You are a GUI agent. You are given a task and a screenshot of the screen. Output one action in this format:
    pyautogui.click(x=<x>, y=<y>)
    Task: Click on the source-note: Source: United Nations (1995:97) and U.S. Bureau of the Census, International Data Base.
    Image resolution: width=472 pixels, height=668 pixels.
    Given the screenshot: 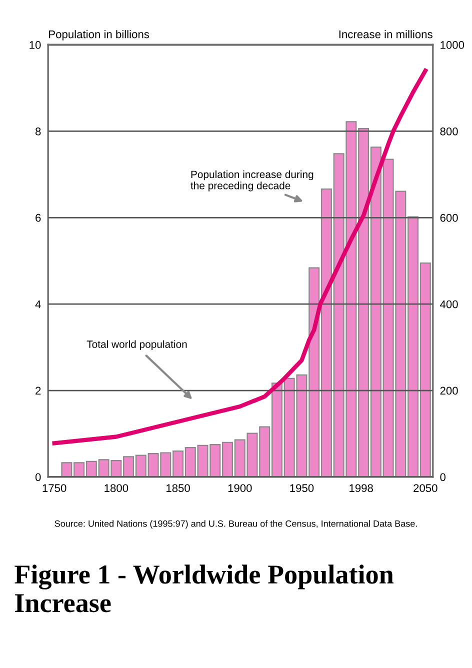 What is the action you would take?
    pyautogui.click(x=235, y=524)
    